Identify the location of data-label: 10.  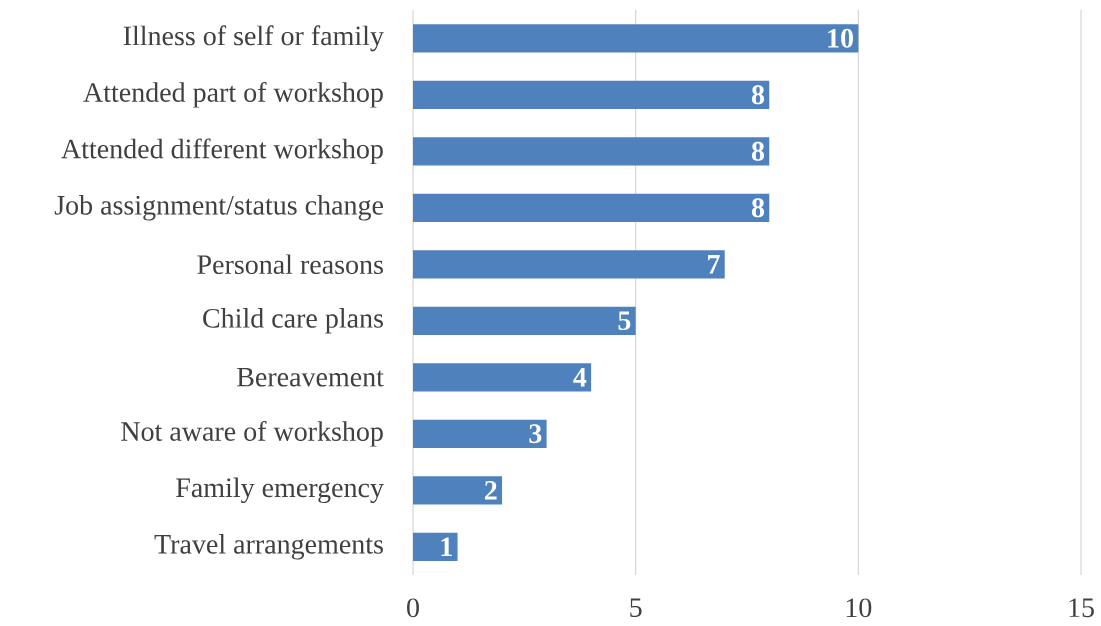
(841, 38).